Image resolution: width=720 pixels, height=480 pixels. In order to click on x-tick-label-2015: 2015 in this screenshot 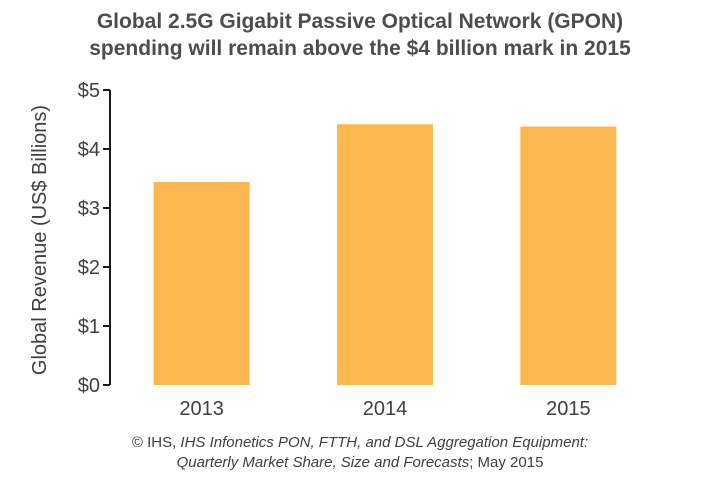, I will do `click(568, 409)`.